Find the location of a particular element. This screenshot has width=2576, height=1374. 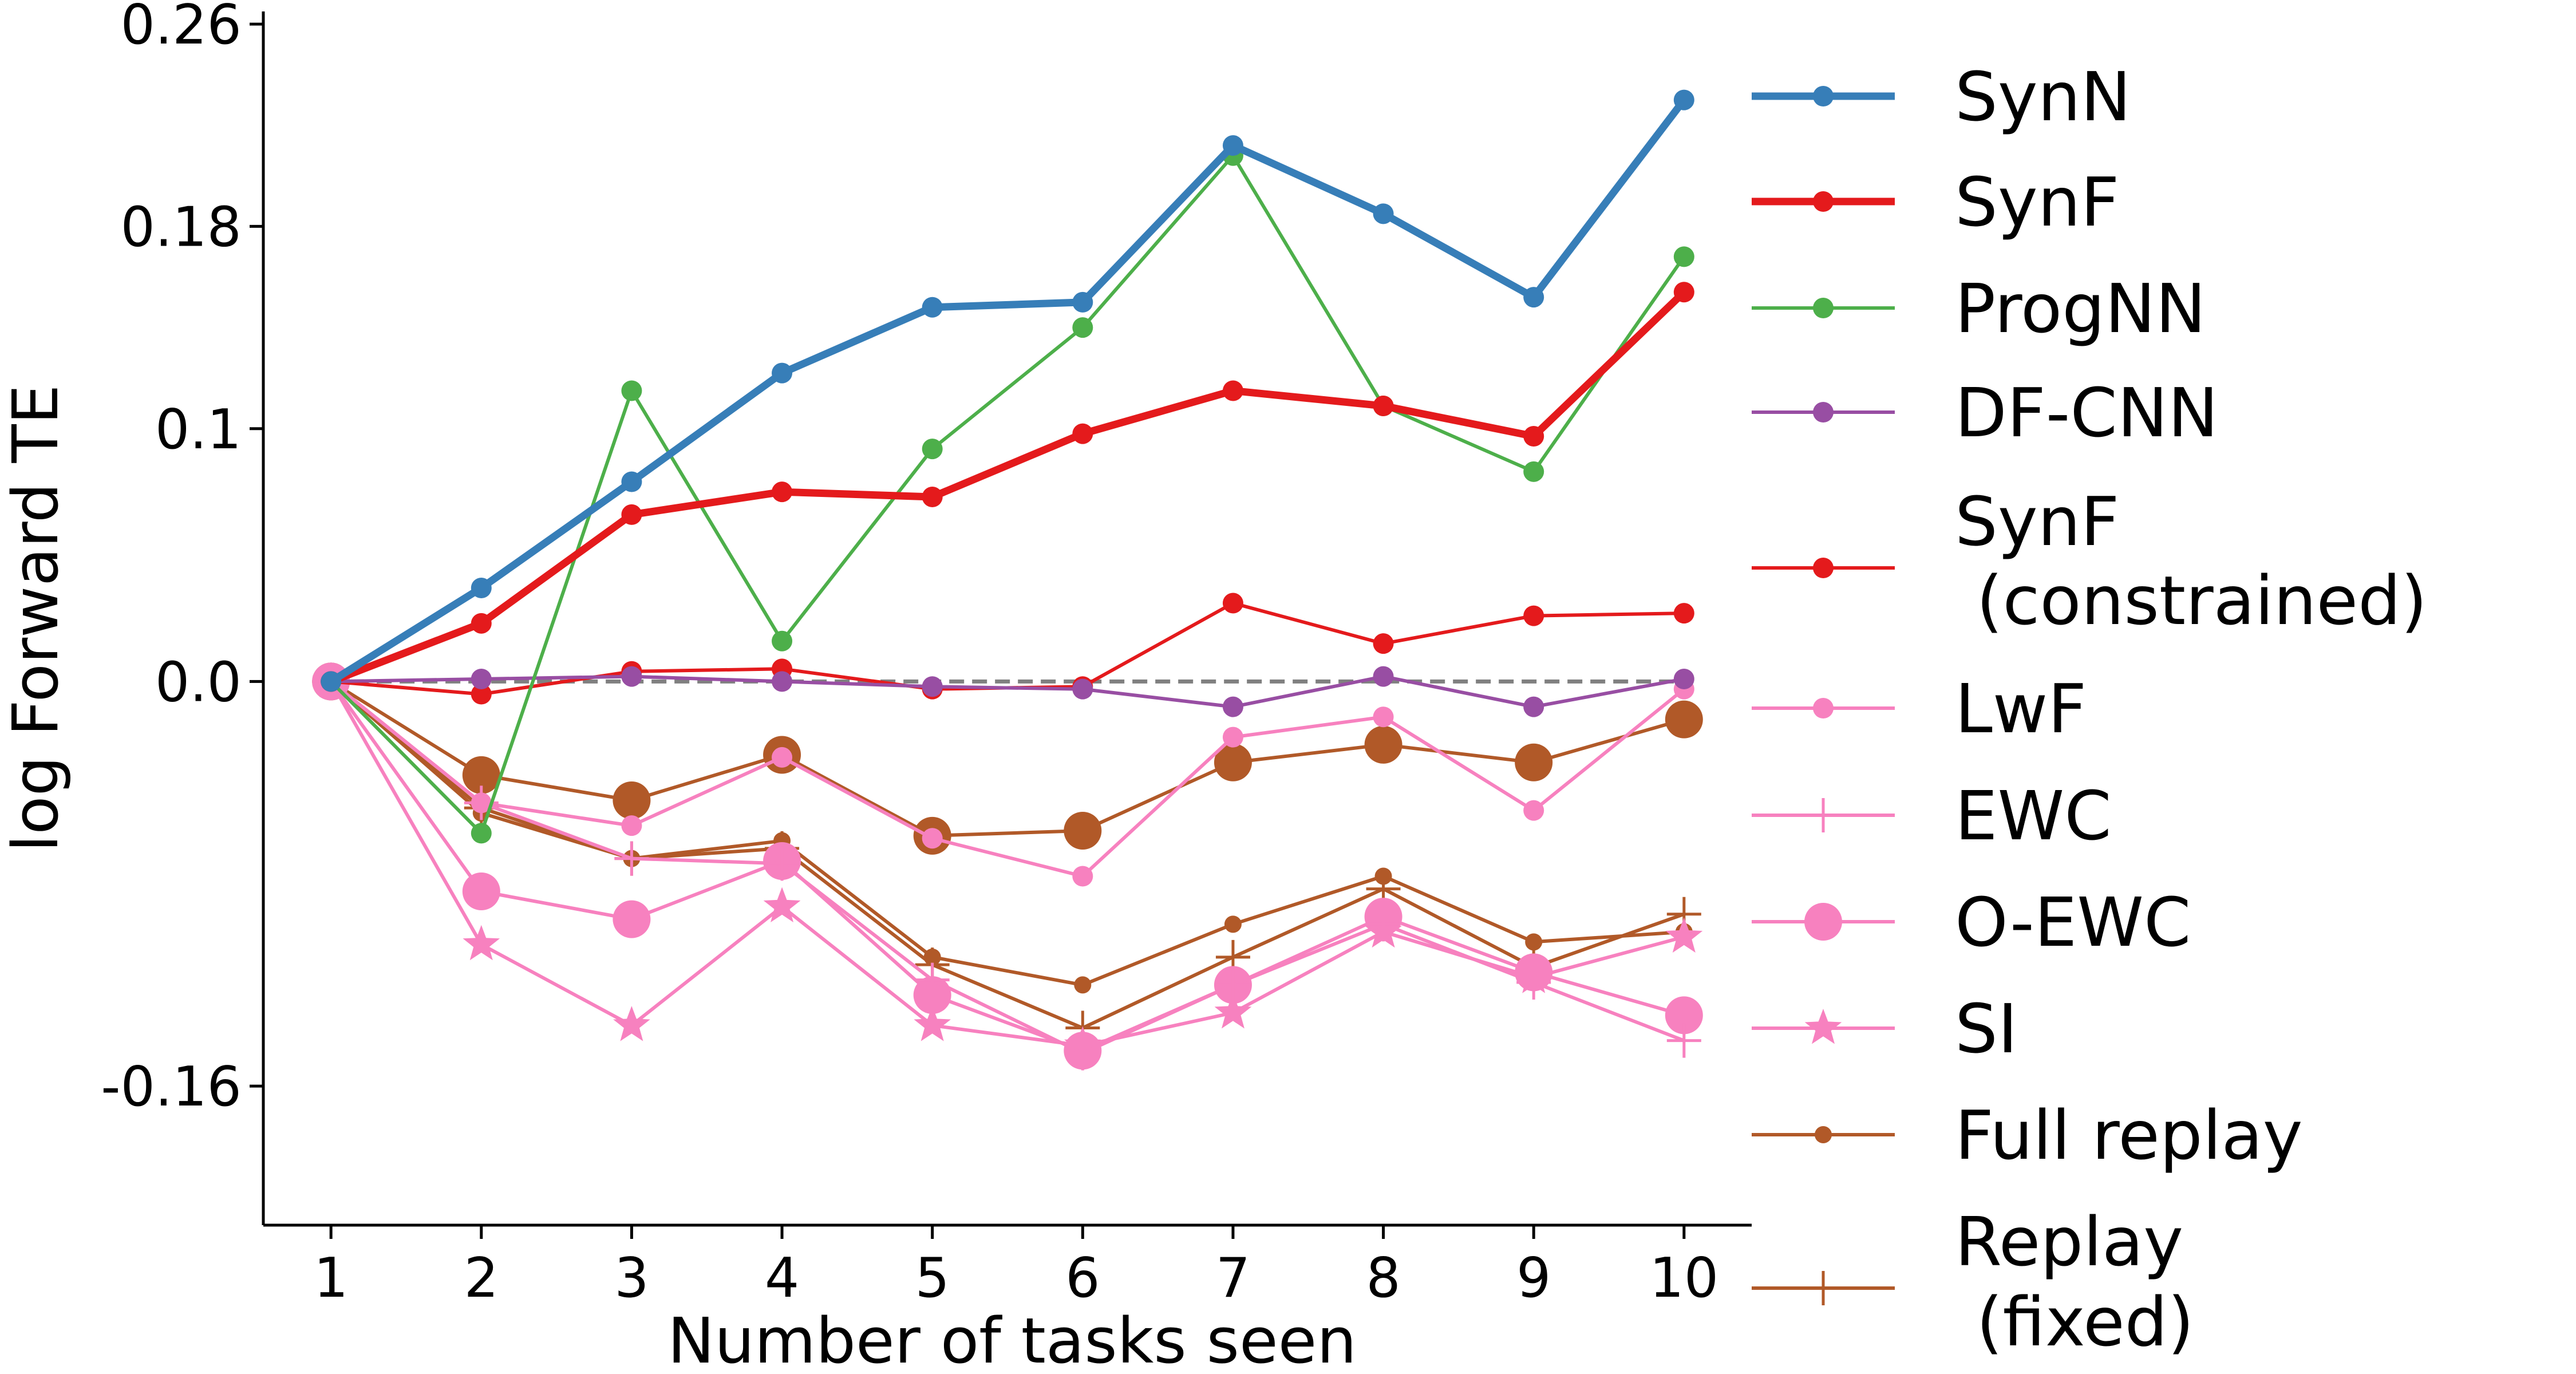

x-tick-label: 10 is located at coordinates (1683, 1279).